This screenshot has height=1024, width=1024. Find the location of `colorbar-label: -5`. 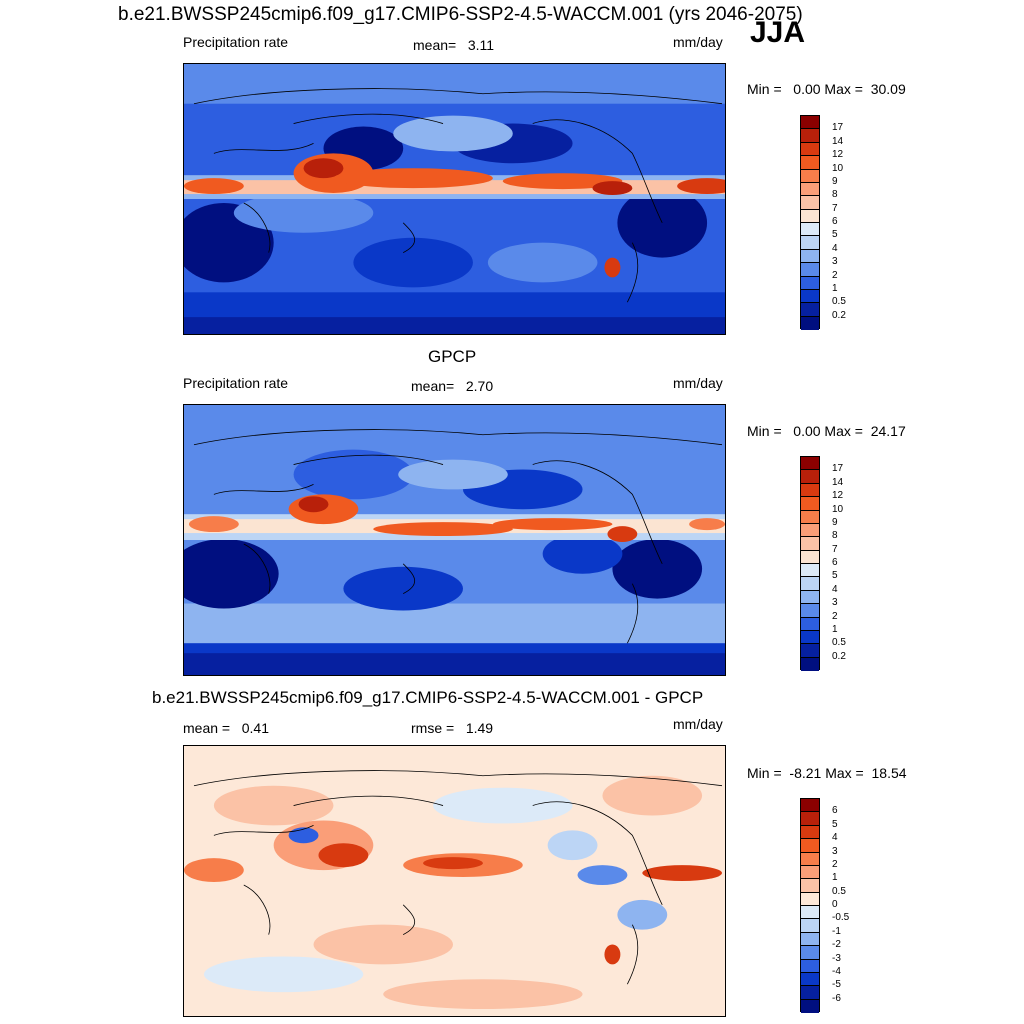

colorbar-label: -5 is located at coordinates (836, 985).